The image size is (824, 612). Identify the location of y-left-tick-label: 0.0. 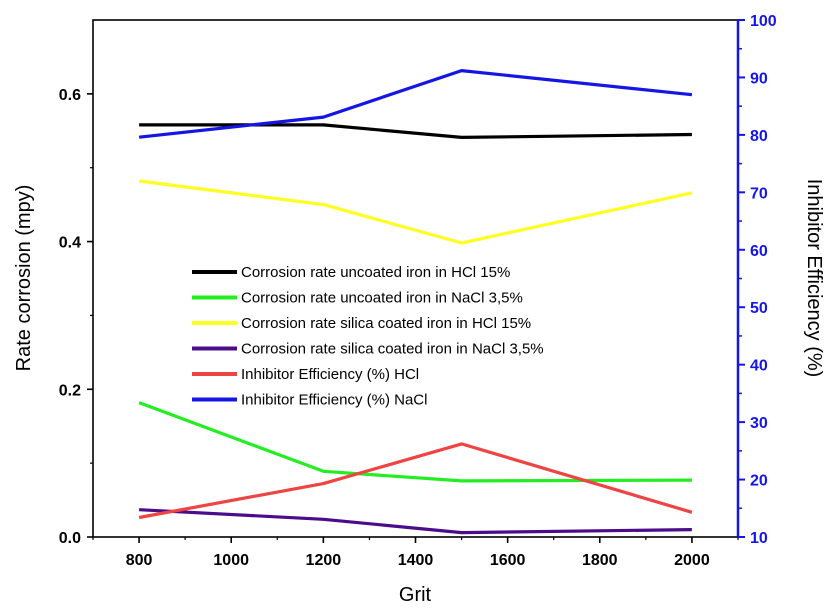
(70, 538).